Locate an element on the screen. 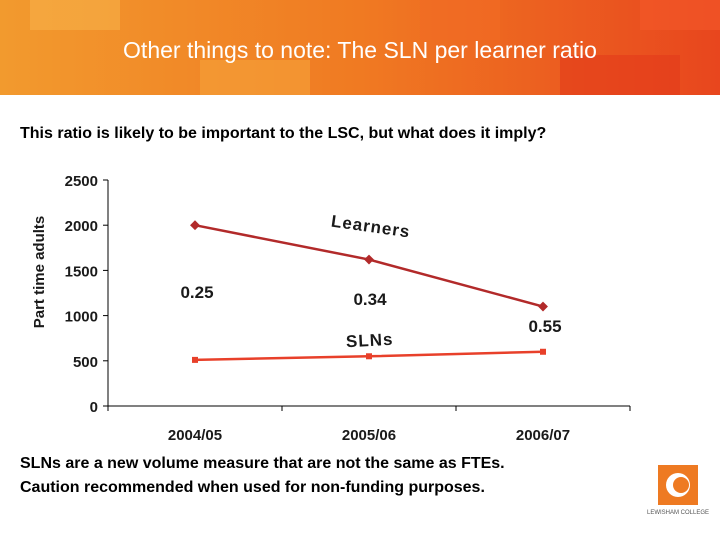 The width and height of the screenshot is (720, 540). y-axis-label: Part time adults is located at coordinates (39, 272).